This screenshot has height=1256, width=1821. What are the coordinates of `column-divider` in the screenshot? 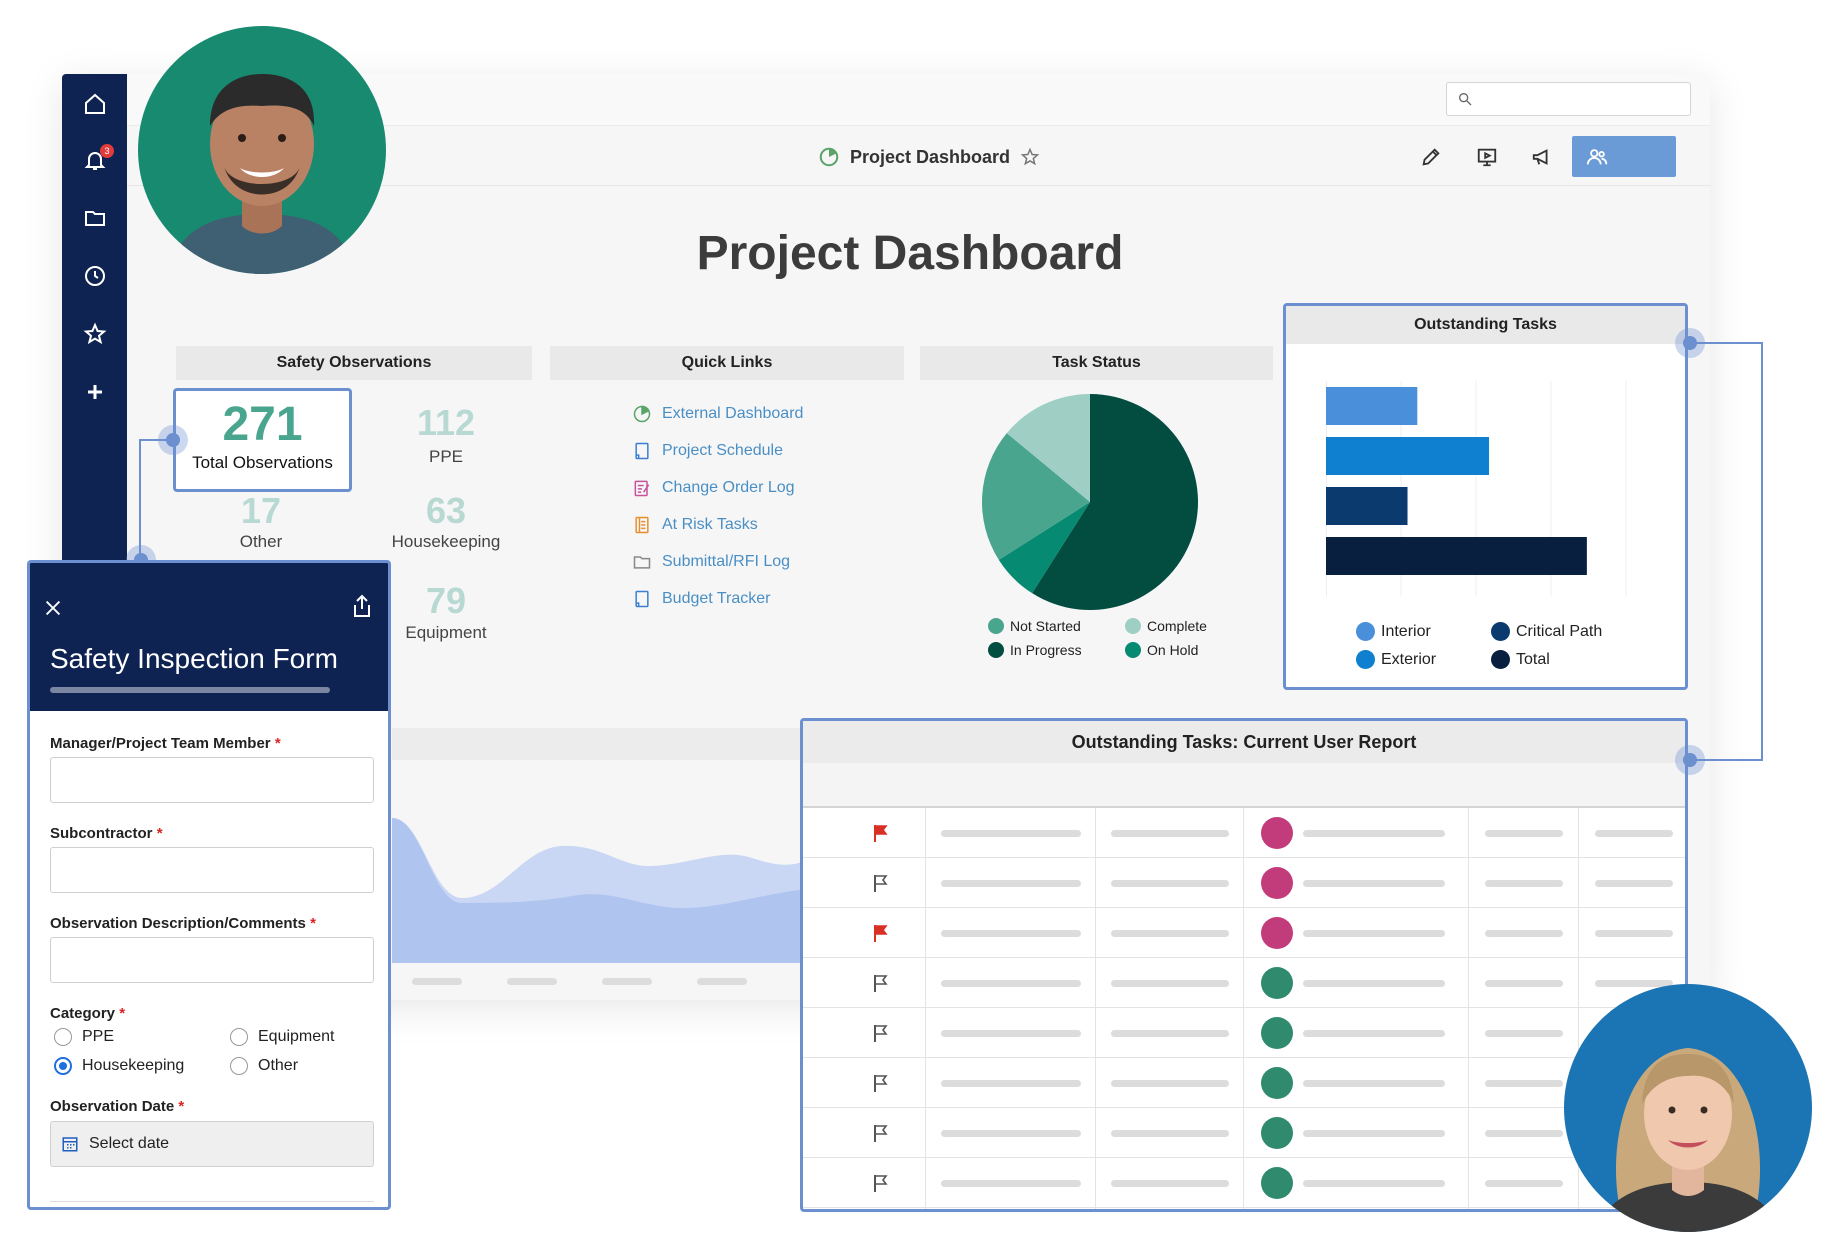 It's located at (1243, 1008).